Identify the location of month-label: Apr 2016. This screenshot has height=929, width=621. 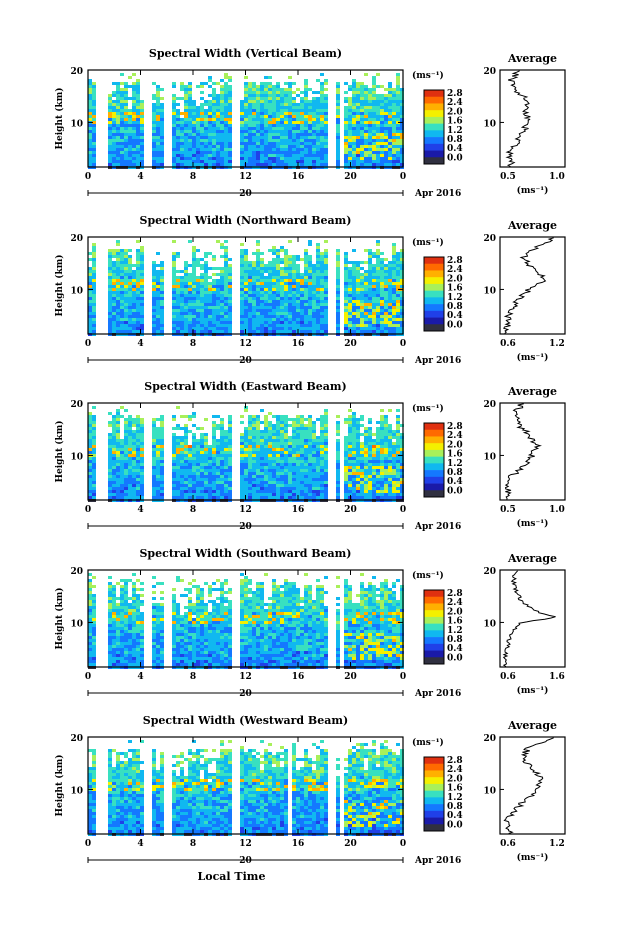
(437, 194).